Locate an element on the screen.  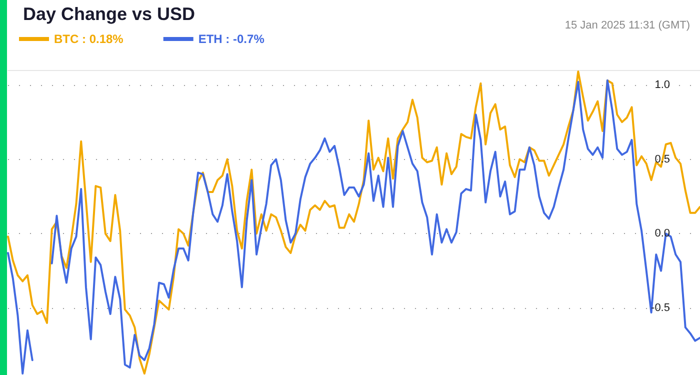
legend-label: BTC : 0.18% is located at coordinates (89, 39).